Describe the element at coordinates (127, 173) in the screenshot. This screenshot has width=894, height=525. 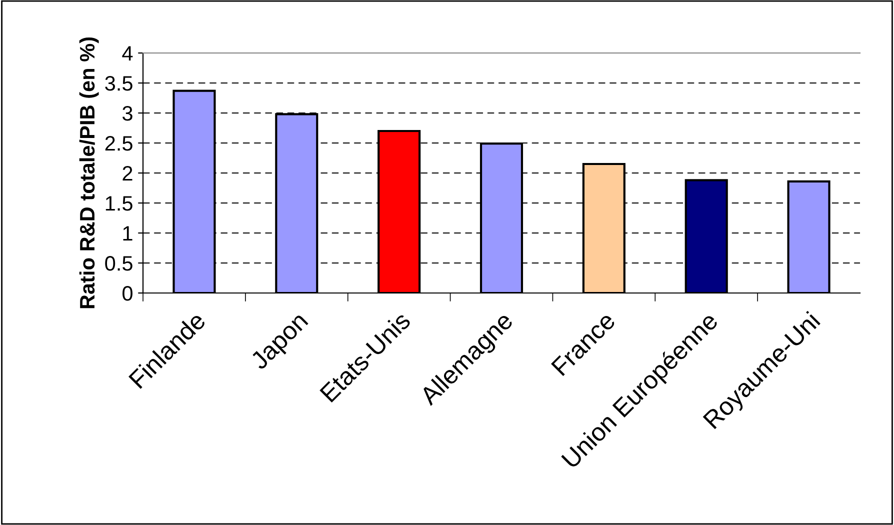
I see `y-tick-label: 2` at that location.